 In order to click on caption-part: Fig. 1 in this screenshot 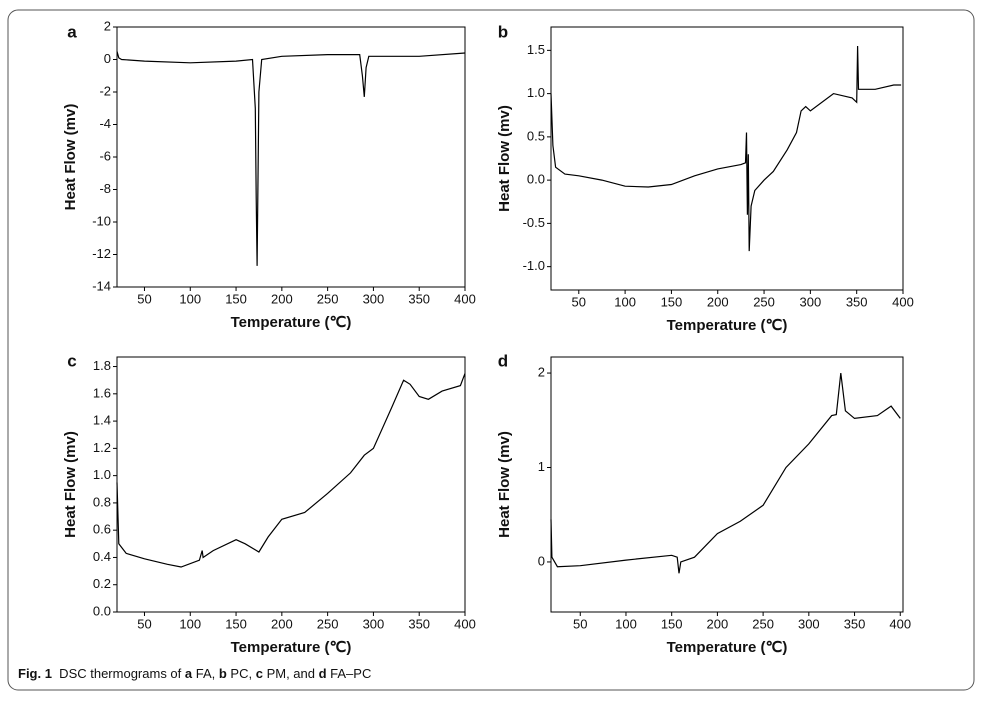, I will do `click(35, 673)`.